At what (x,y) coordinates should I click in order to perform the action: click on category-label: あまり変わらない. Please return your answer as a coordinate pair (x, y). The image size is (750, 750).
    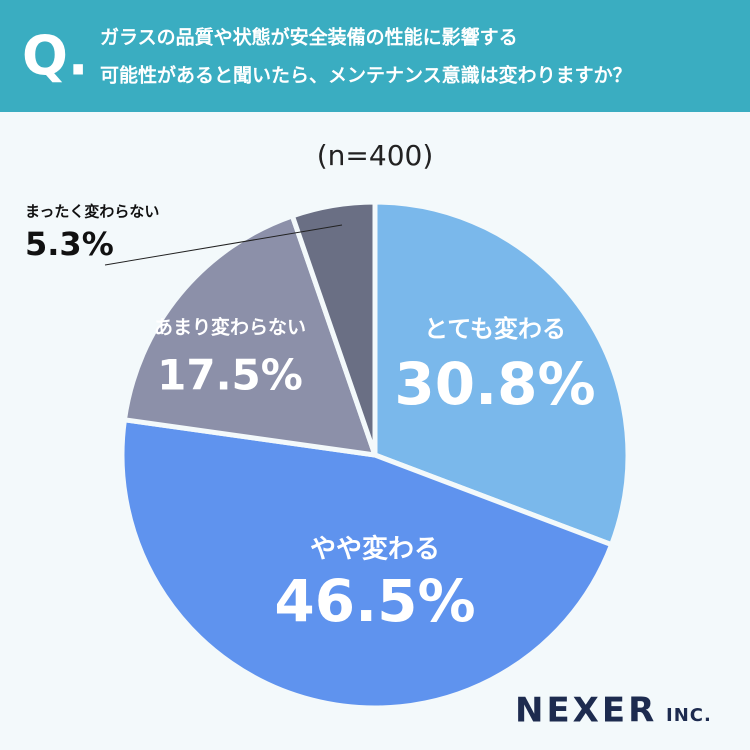
    Looking at the image, I should click on (230, 327).